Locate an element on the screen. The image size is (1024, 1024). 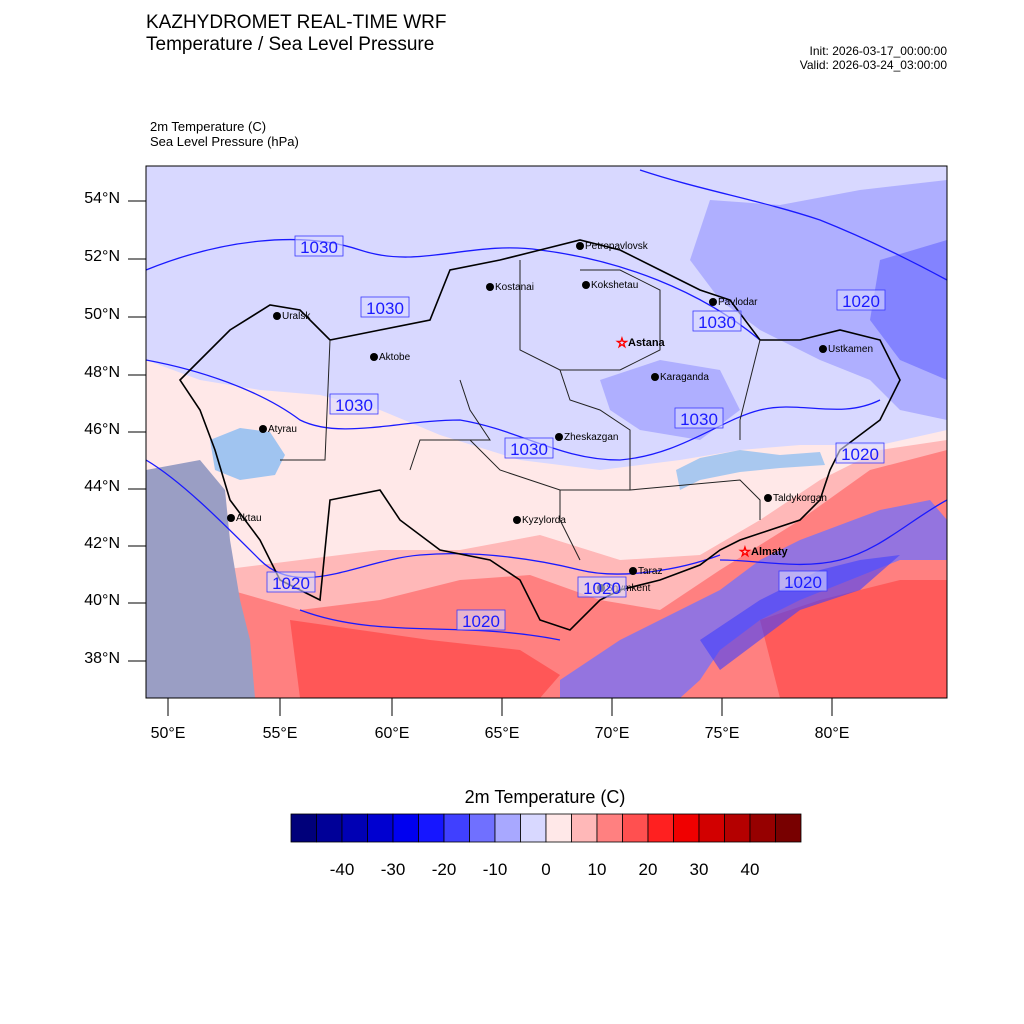
isobar-1030-north is located at coordinates (453, 289).